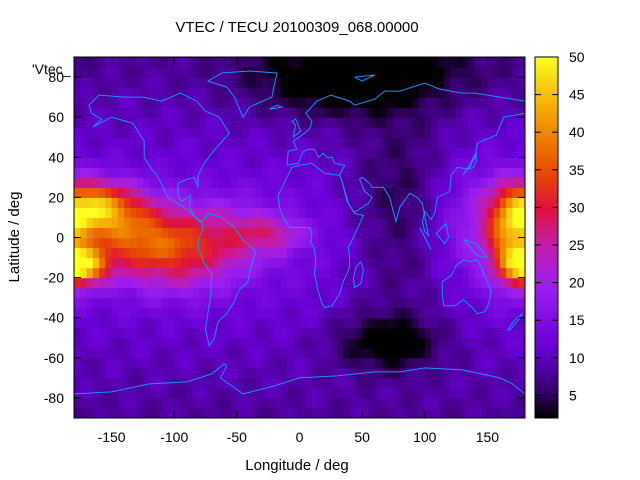 The height and width of the screenshot is (480, 640). What do you see at coordinates (54, 278) in the screenshot?
I see `y-tick-label: -20` at bounding box center [54, 278].